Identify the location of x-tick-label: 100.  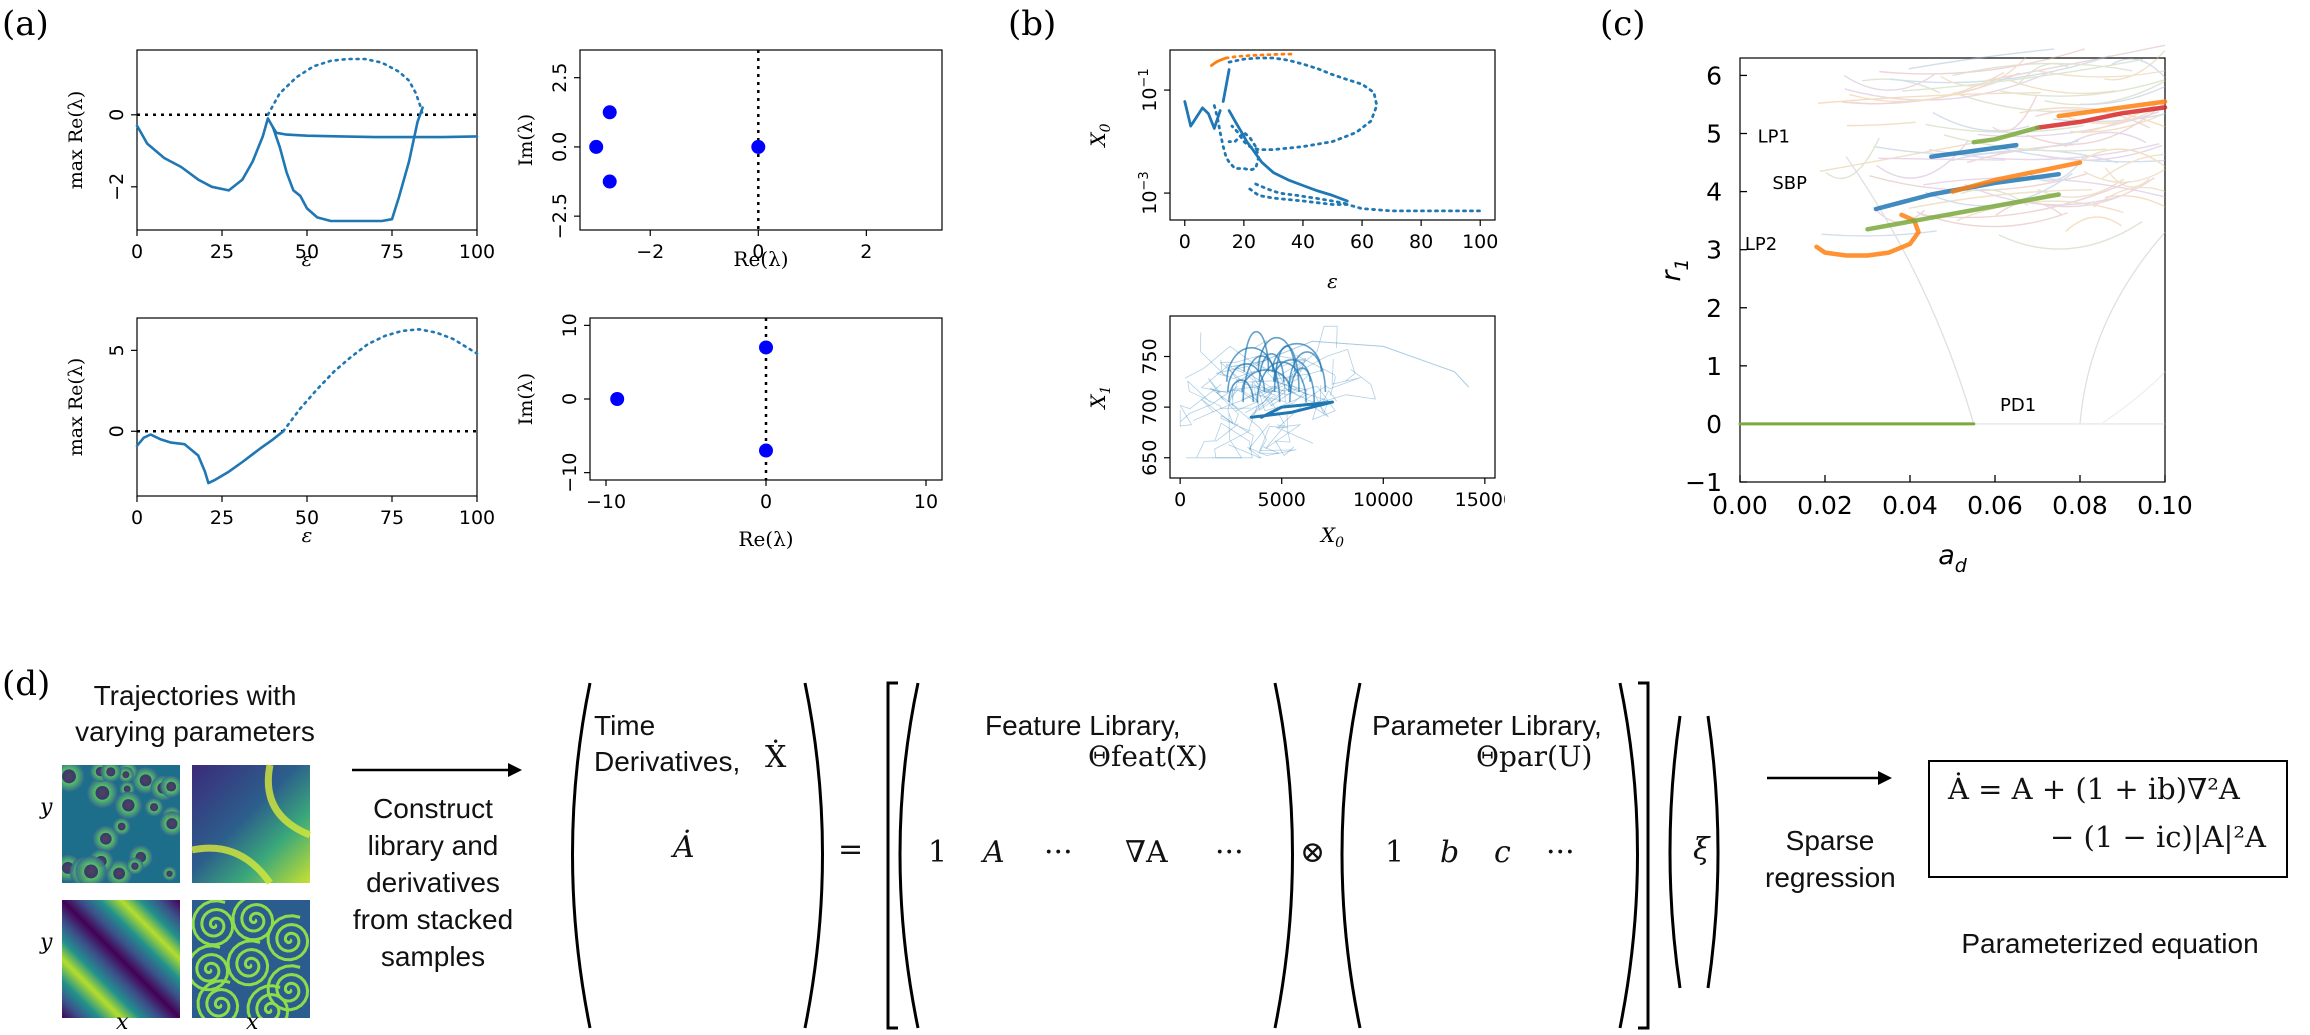
(1480, 242).